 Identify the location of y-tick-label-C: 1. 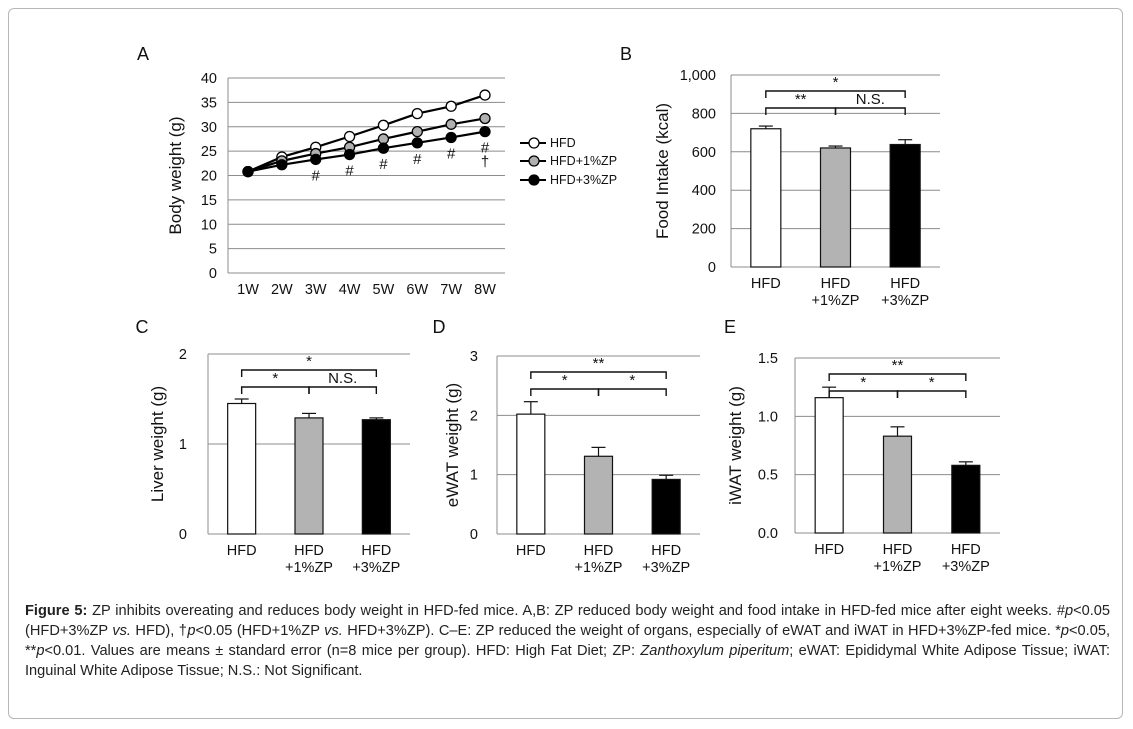
(183, 445).